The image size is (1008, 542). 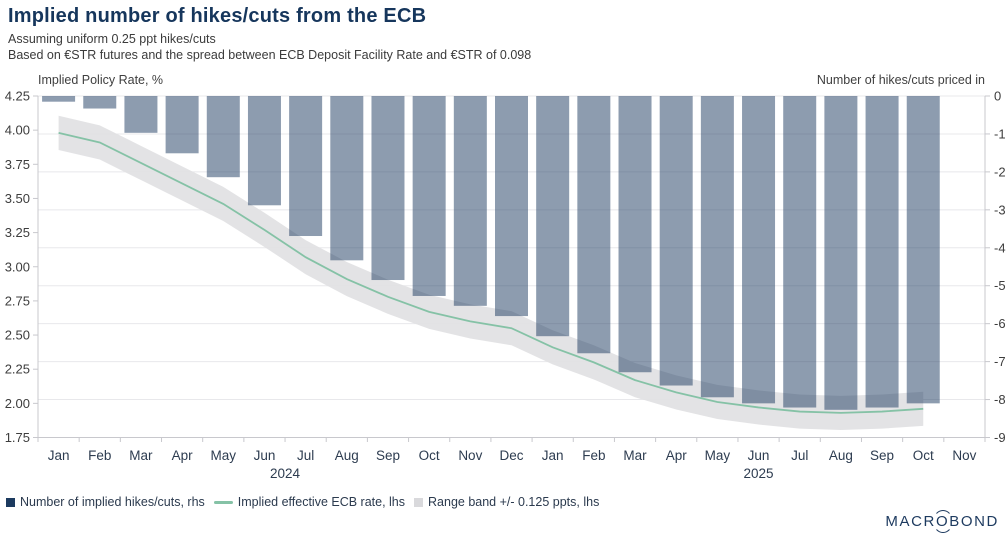 What do you see at coordinates (1000, 247) in the screenshot?
I see `rhs-tick-label: -4` at bounding box center [1000, 247].